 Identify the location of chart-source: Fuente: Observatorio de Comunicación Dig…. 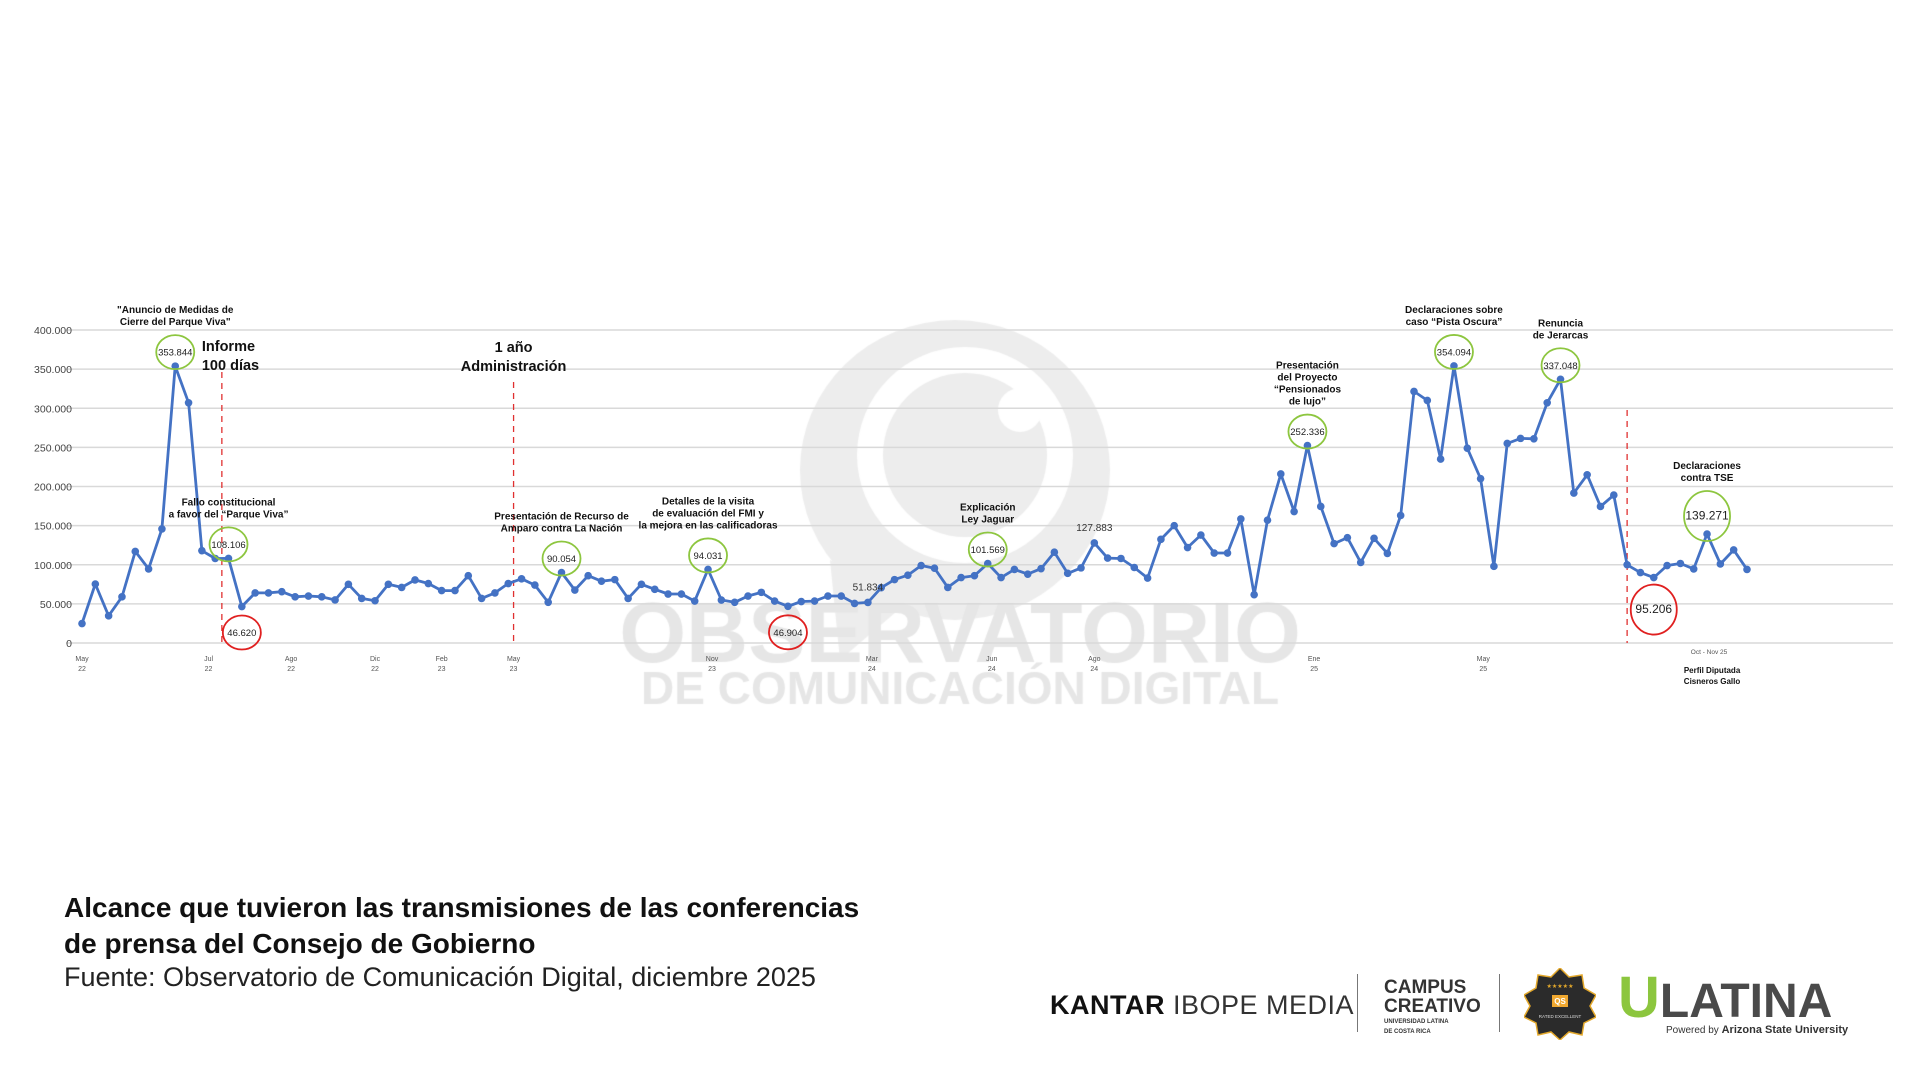
(440, 977).